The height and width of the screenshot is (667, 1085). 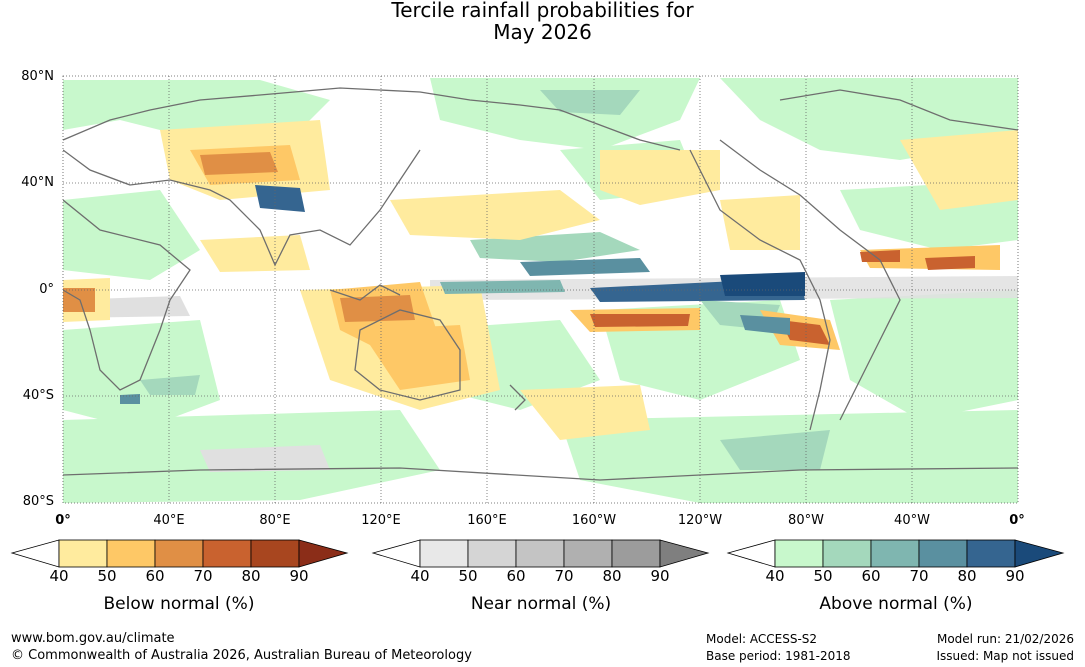 What do you see at coordinates (468, 576) in the screenshot?
I see `cb-near-tick: 50` at bounding box center [468, 576].